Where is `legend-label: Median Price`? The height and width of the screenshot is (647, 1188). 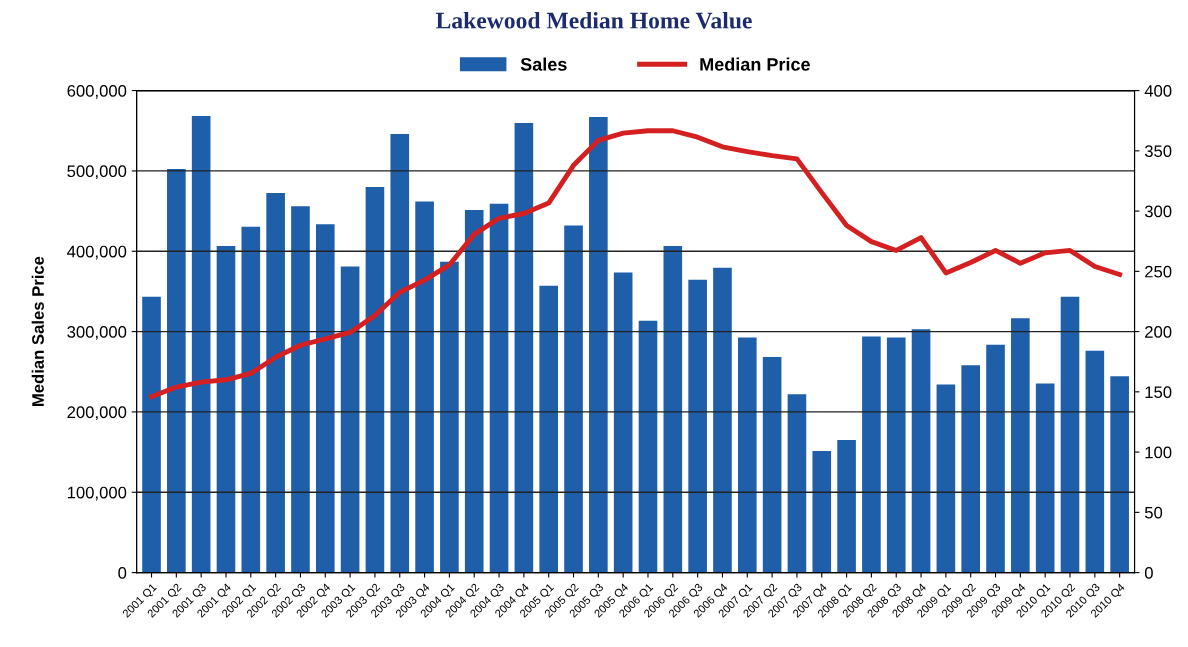 legend-label: Median Price is located at coordinates (755, 64).